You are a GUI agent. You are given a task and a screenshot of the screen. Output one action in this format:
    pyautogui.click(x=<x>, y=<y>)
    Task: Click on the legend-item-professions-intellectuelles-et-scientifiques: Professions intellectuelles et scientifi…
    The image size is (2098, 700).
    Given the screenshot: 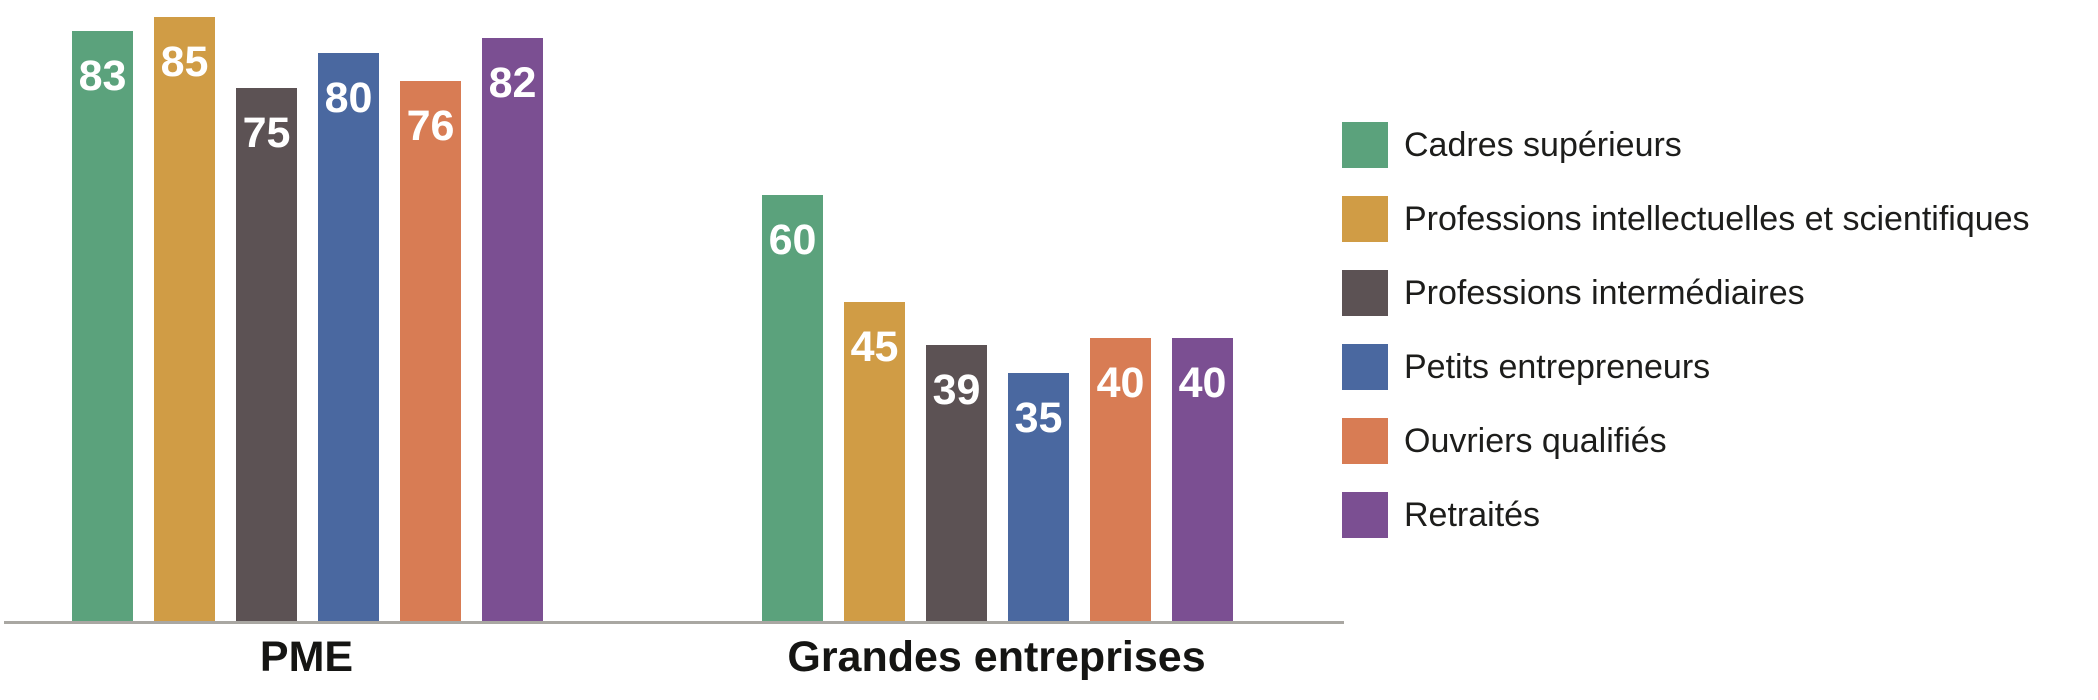 What is the action you would take?
    pyautogui.click(x=1686, y=219)
    